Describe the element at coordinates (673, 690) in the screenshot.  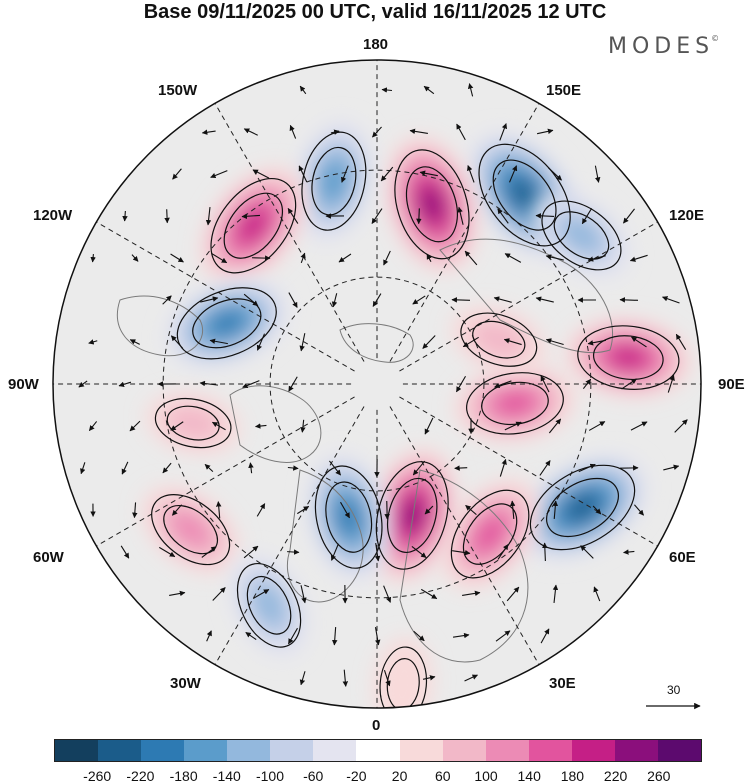
I see `reference-vector-value: 30` at that location.